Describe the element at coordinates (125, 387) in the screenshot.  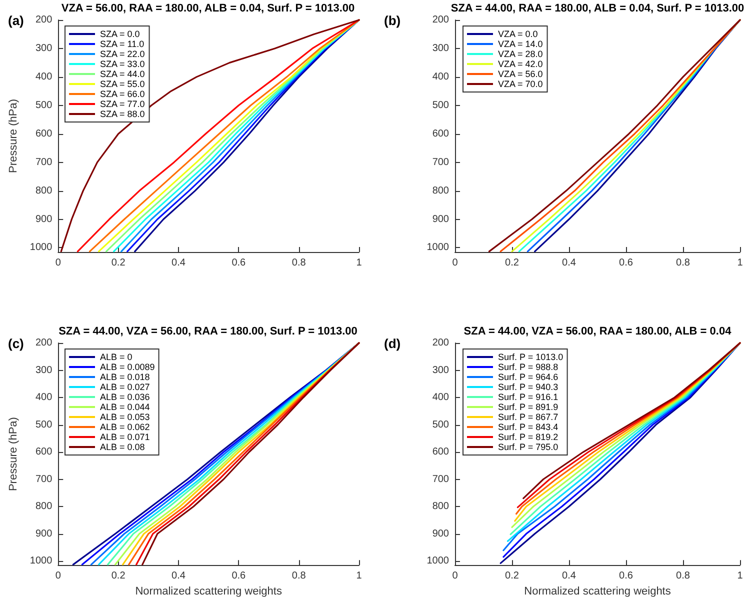
I see `legend-label: ALB = 0.027` at that location.